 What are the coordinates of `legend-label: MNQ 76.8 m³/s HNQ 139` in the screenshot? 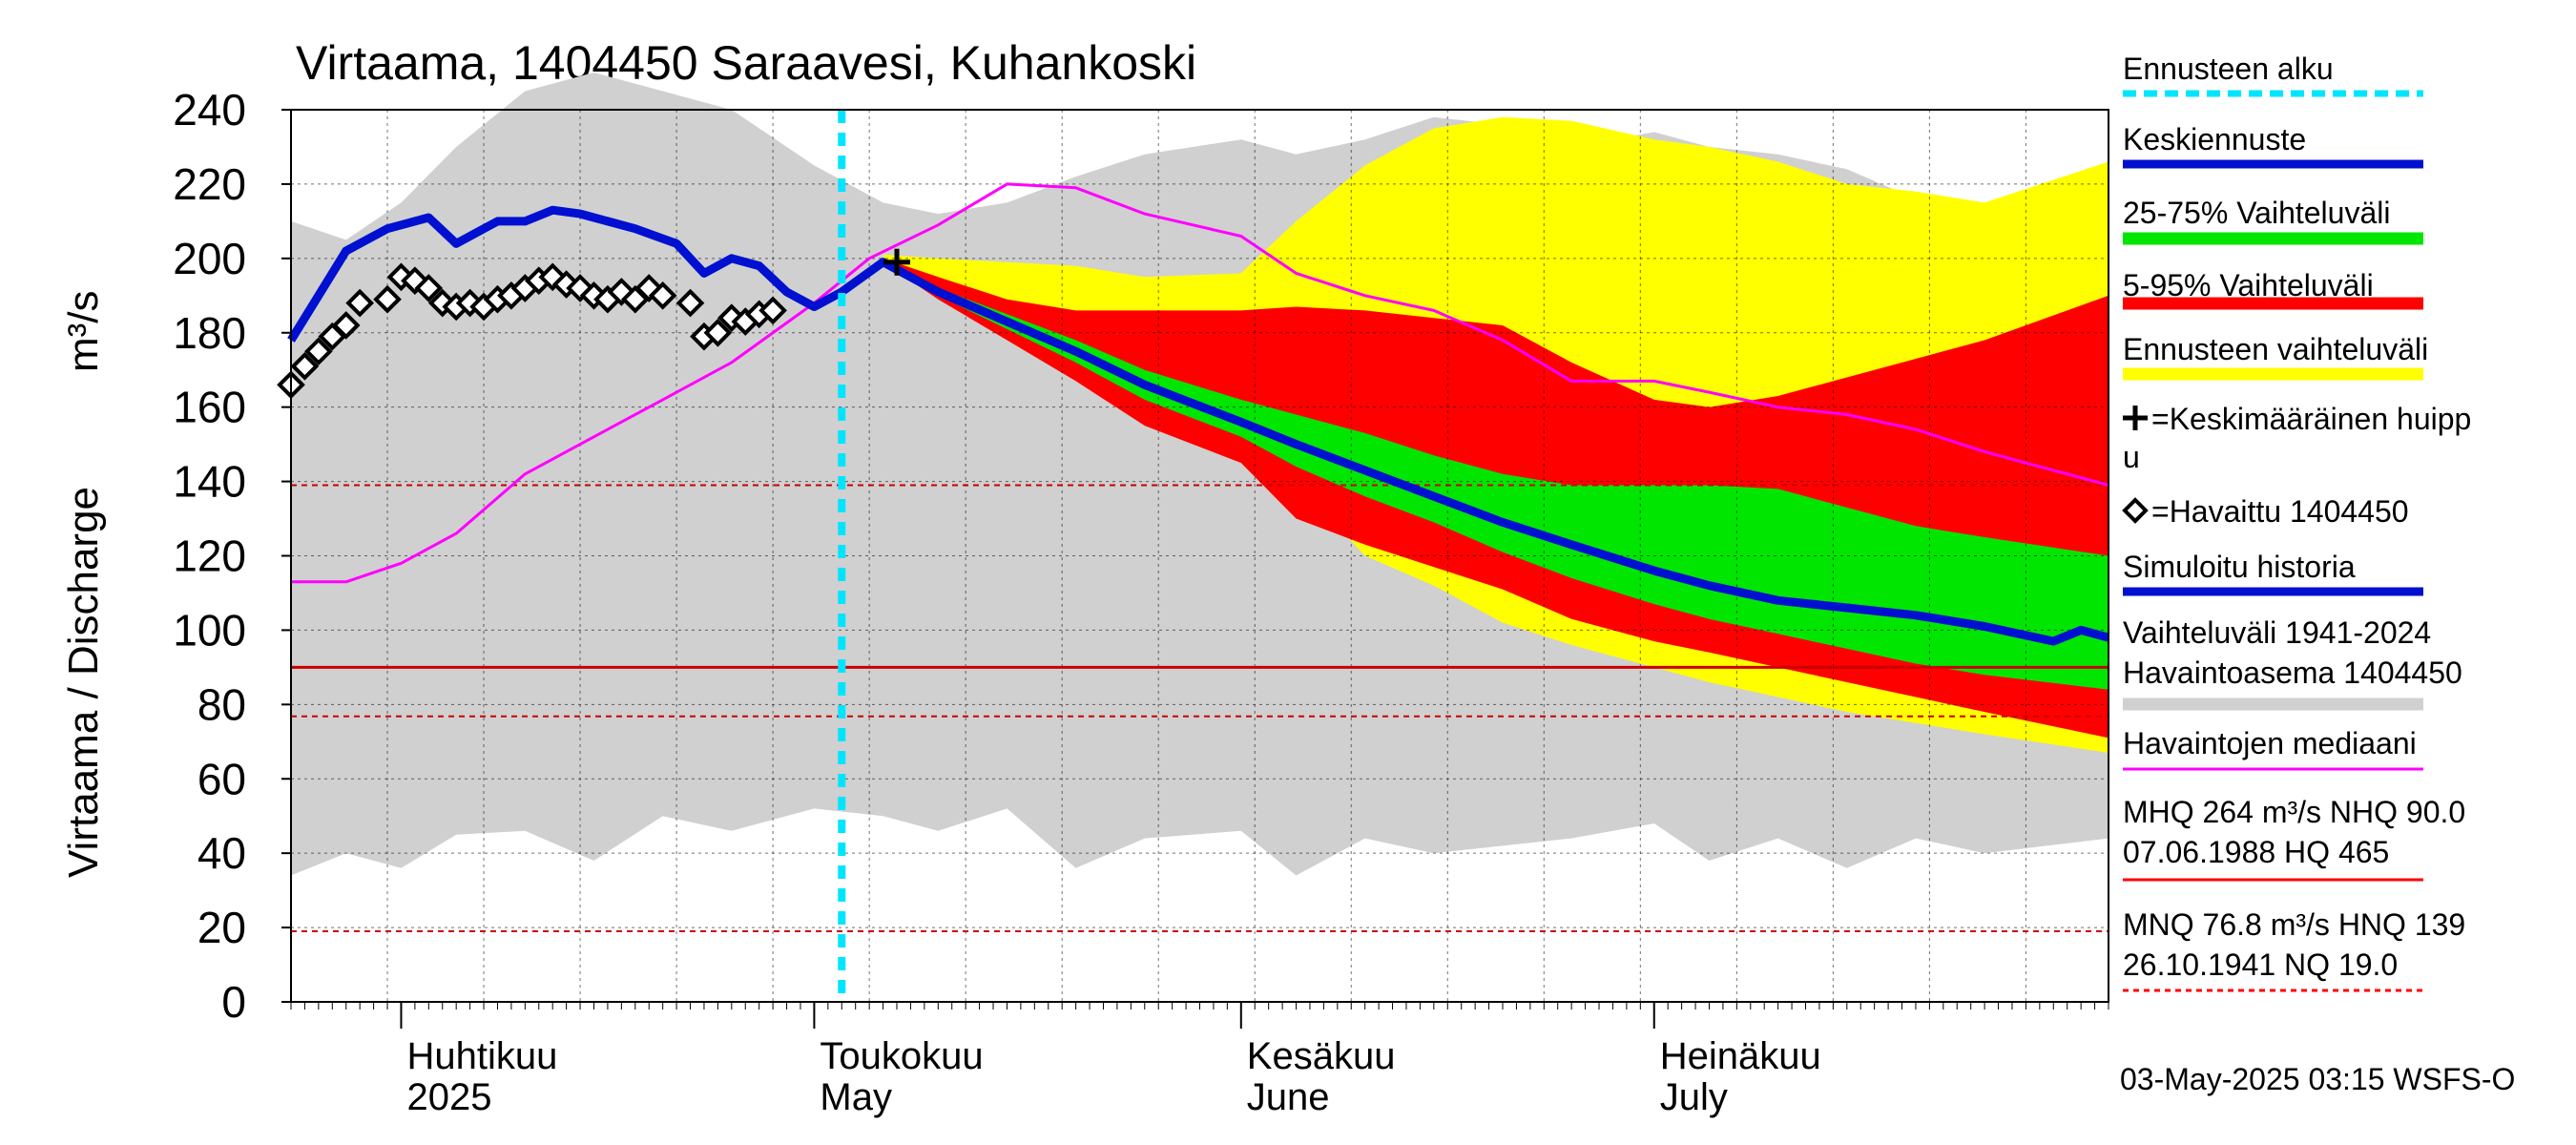 It's located at (2294, 925).